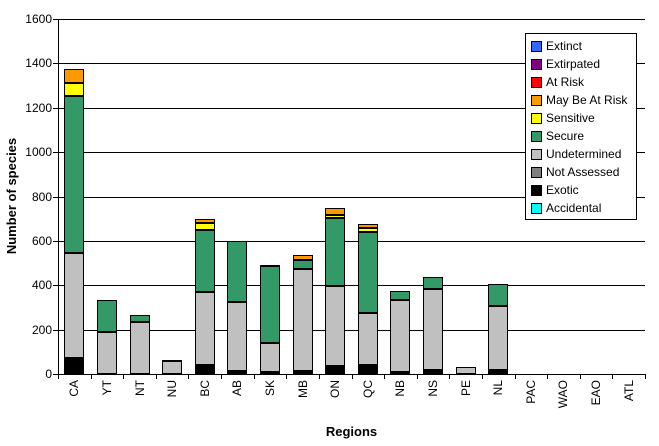  I want to click on x-tick-label-CA: CA, so click(74, 388).